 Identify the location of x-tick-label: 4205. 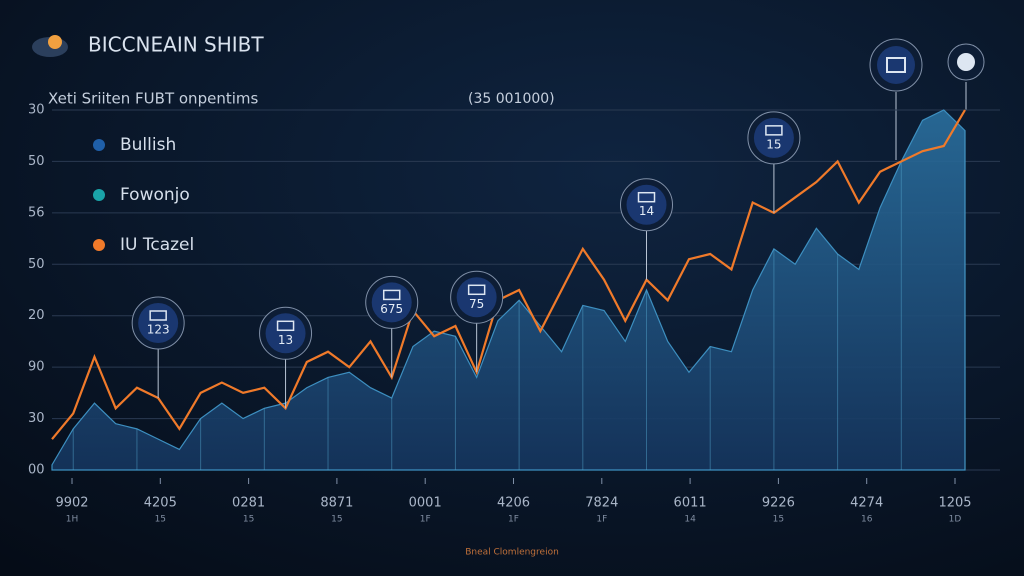
(160, 503).